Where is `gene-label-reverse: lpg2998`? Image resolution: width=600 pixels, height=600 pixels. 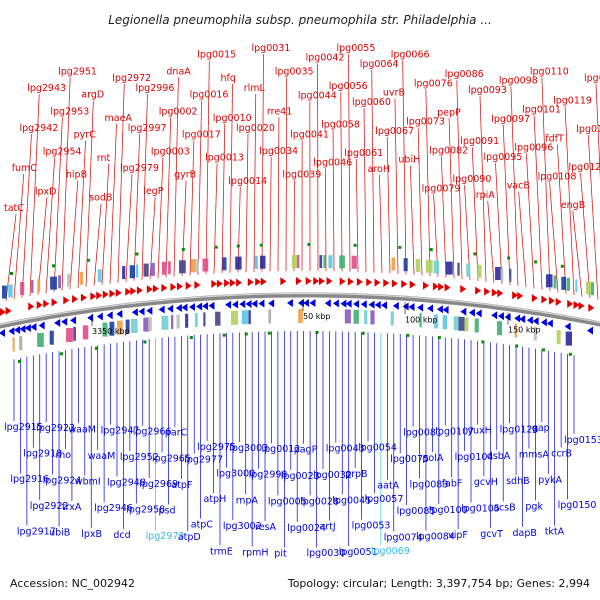 gene-label-reverse: lpg2998 is located at coordinates (268, 475).